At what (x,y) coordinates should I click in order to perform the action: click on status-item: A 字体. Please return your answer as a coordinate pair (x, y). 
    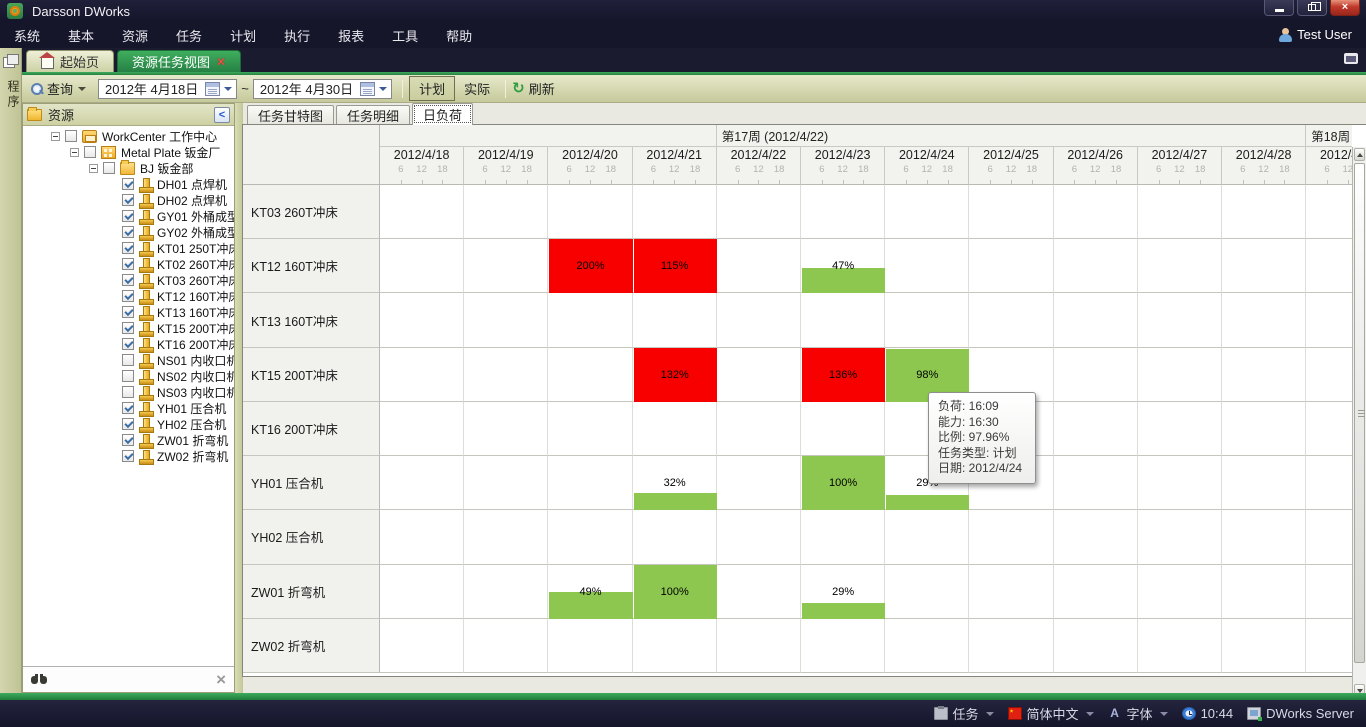
    Looking at the image, I should click on (1138, 713).